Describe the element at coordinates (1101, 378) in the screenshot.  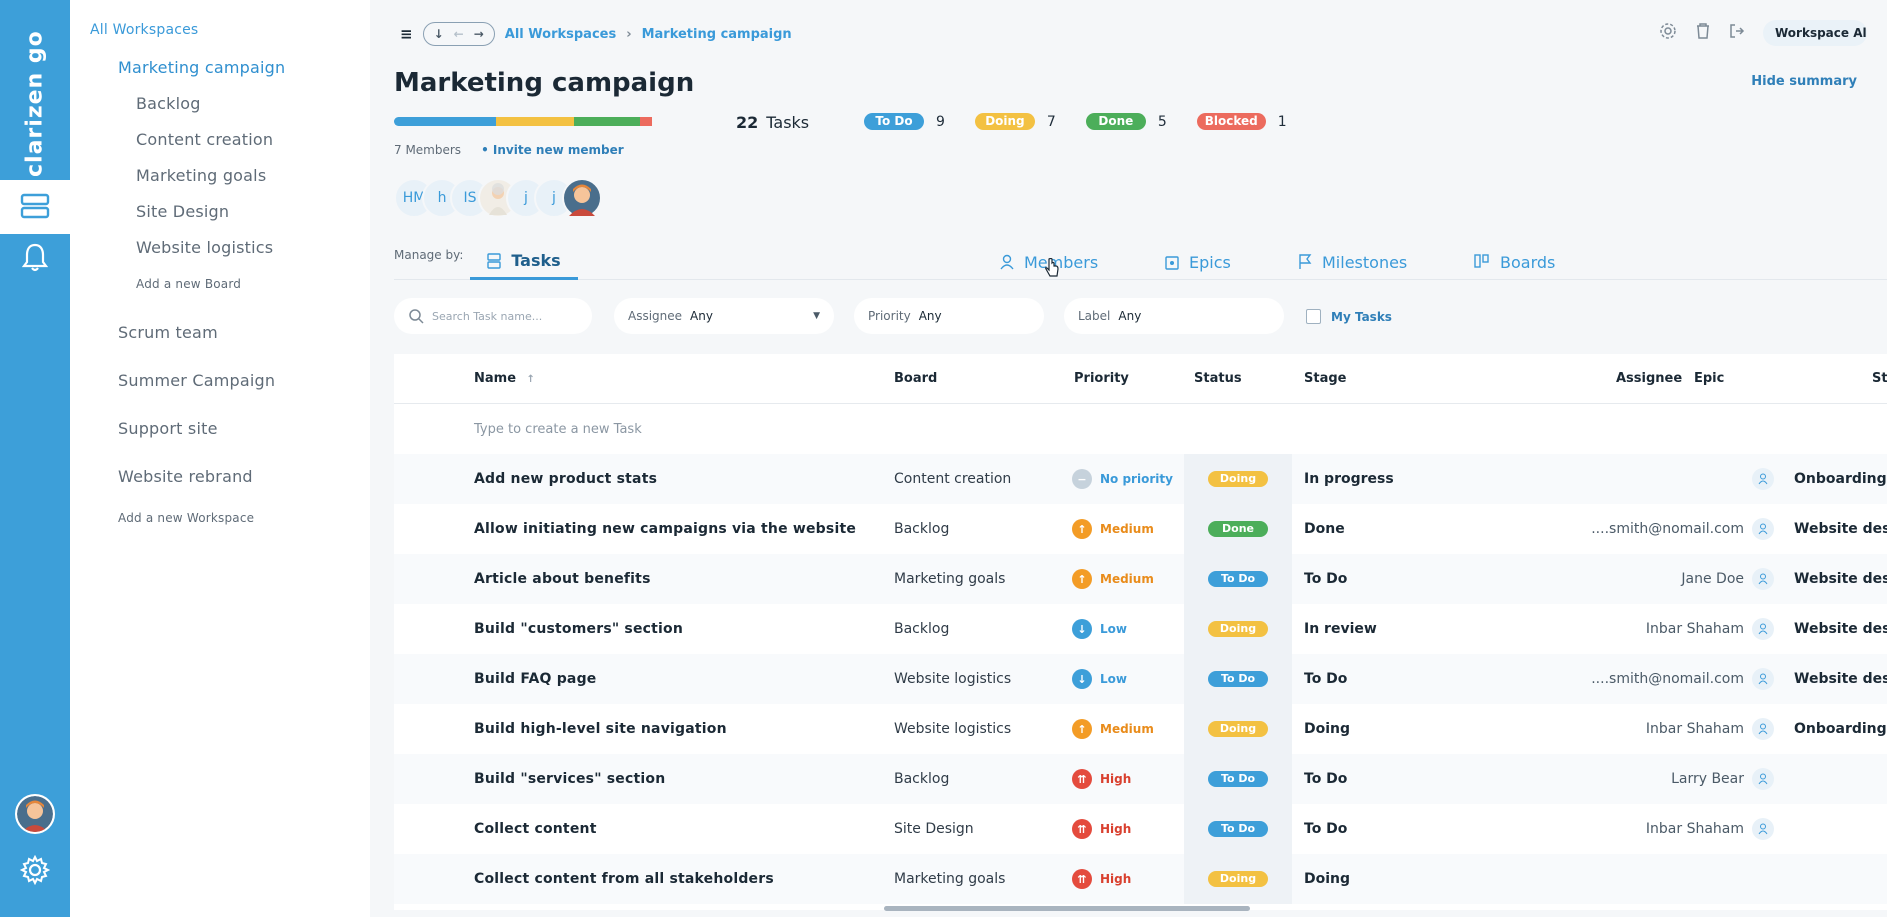
I see `column-header-priority: Priority` at that location.